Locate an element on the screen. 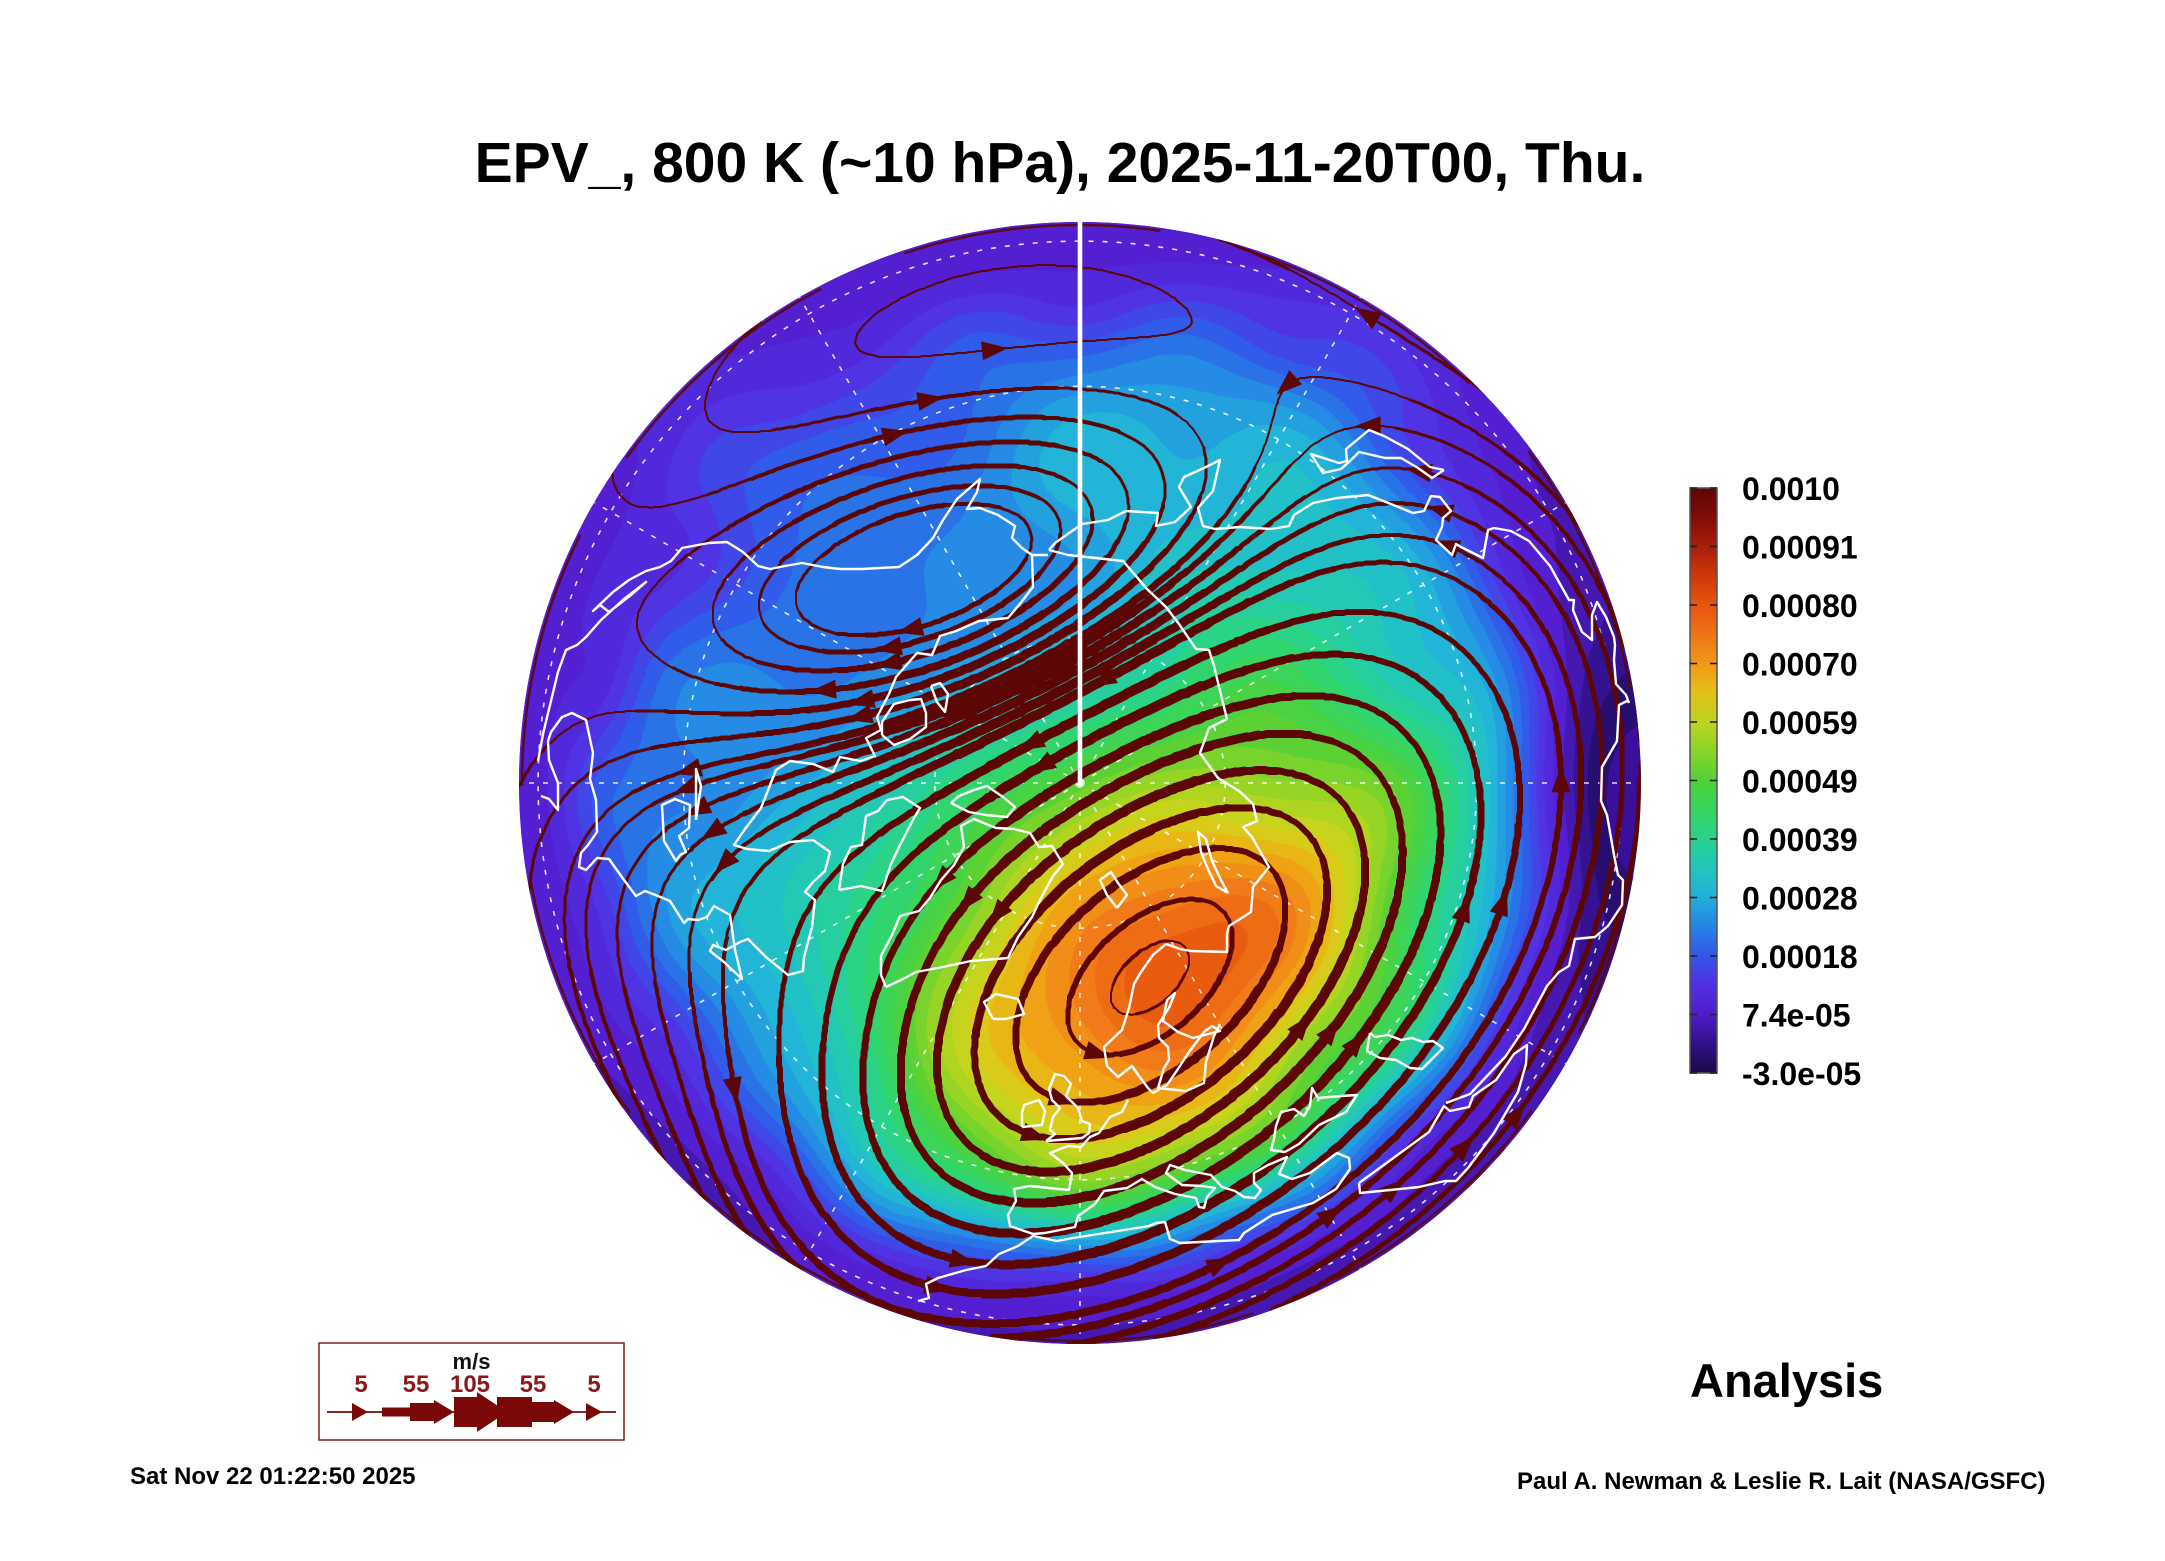 This screenshot has height=1561, width=2165. svg-text: m/s is located at coordinates (472, 1361).